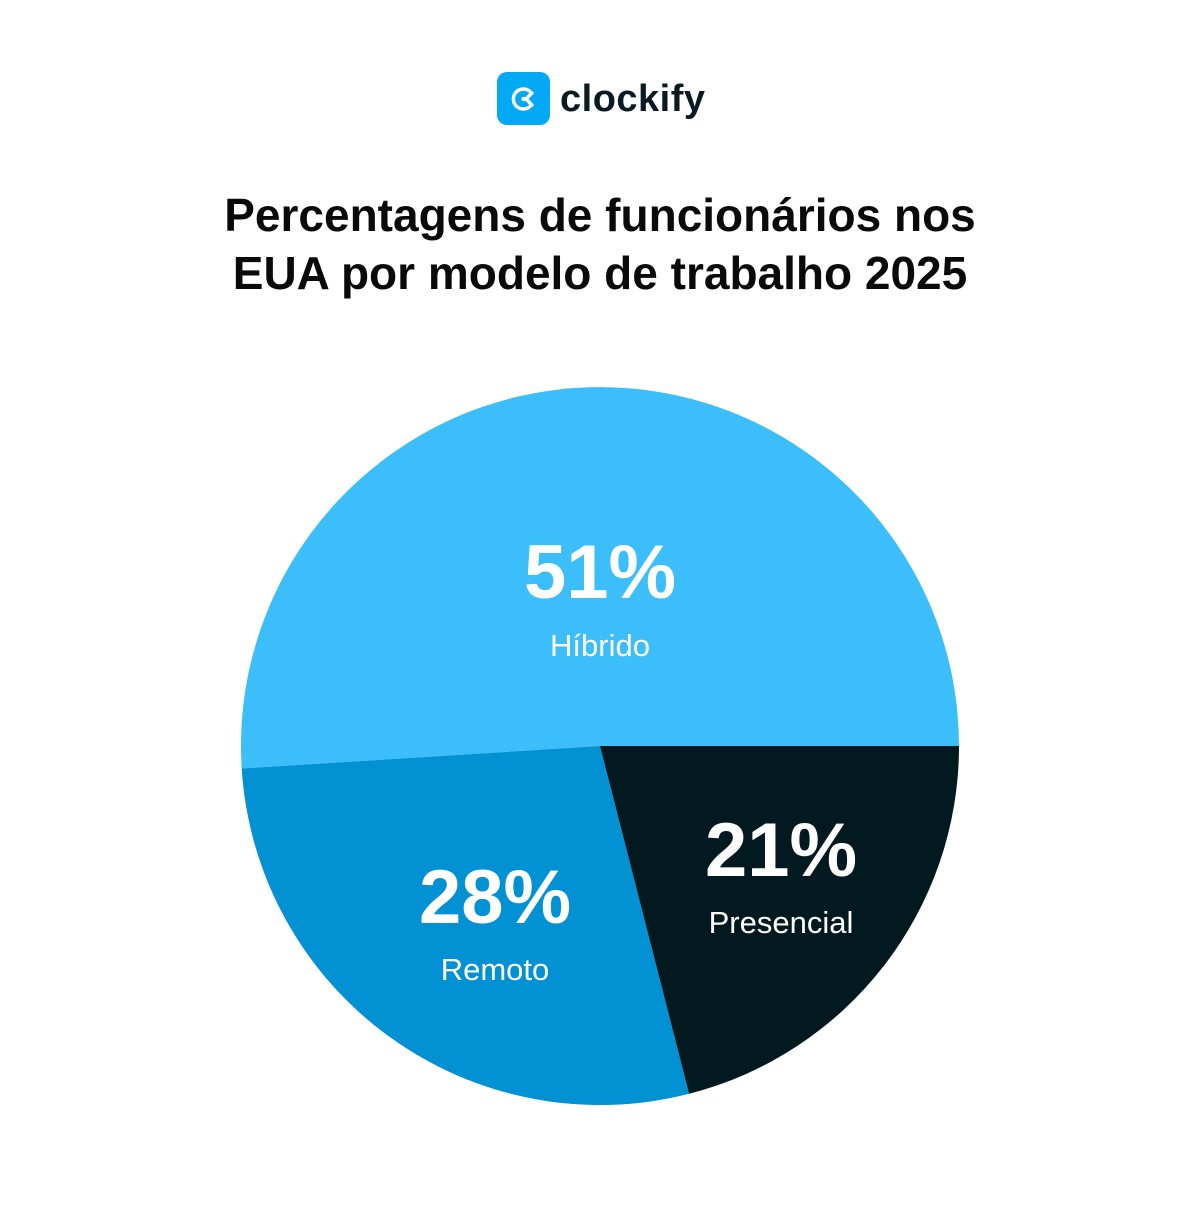 The width and height of the screenshot is (1200, 1226). I want to click on brand-logo: clockify, so click(601, 98).